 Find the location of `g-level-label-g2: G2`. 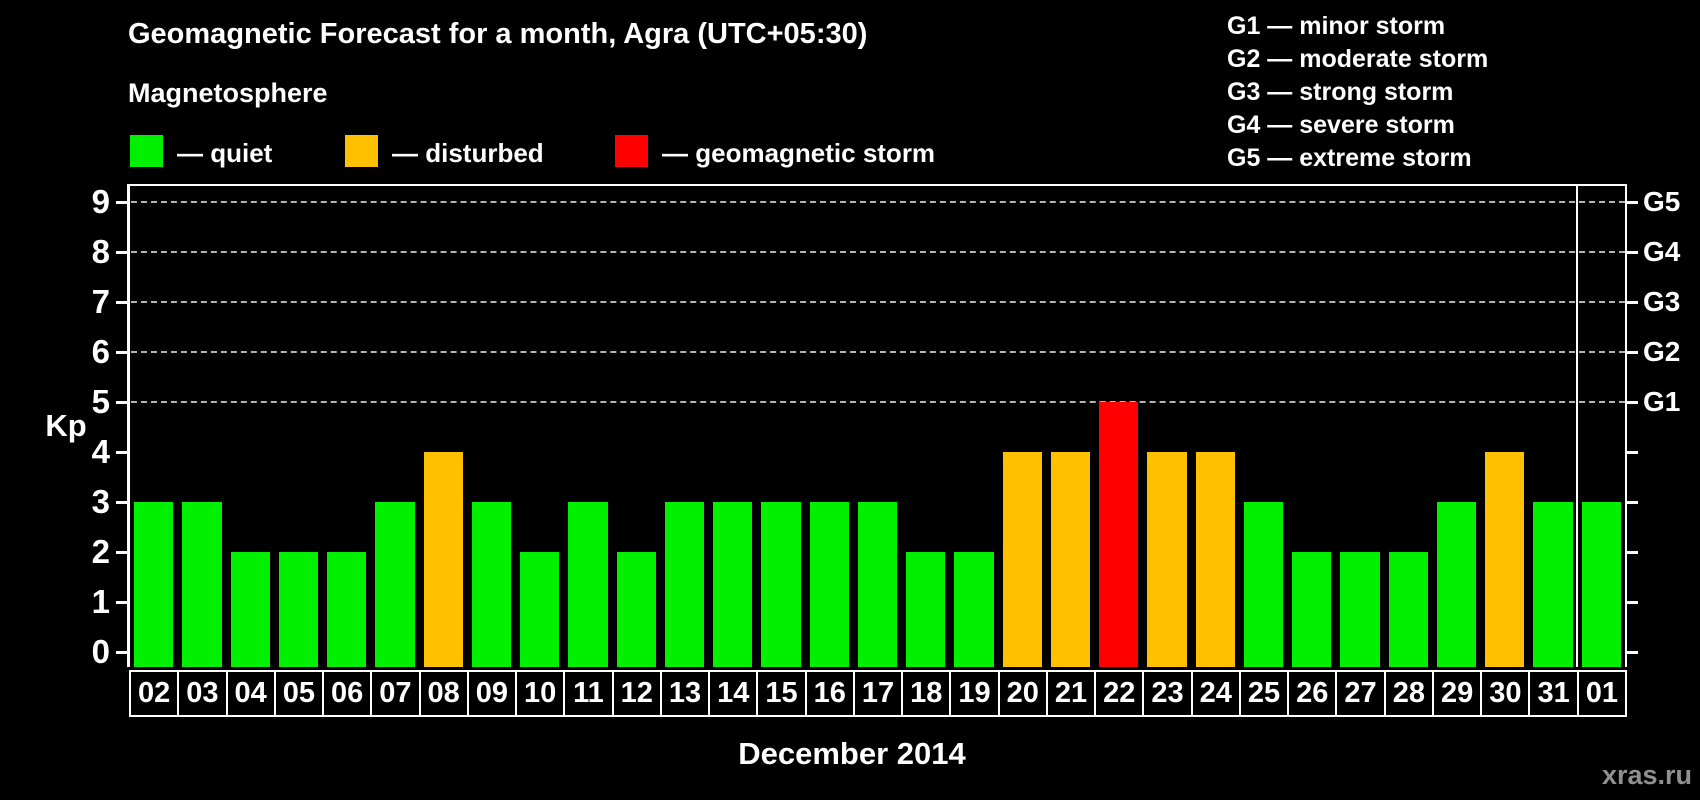

g-level-label-g2: G2 is located at coordinates (1662, 351).